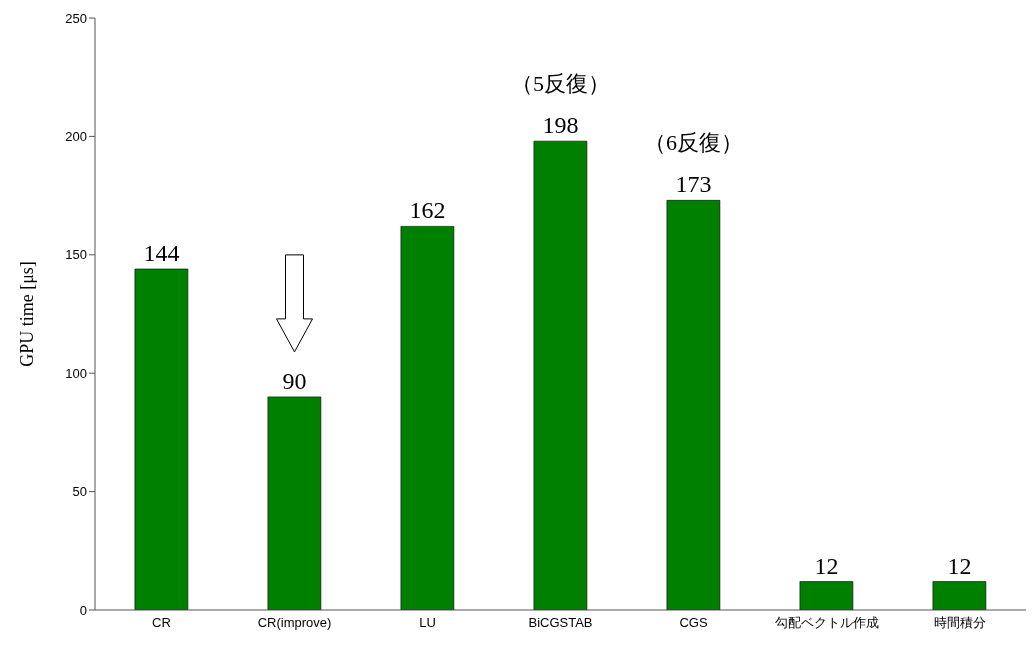  Describe the element at coordinates (294, 623) in the screenshot. I see `x-tick-label: CR(improve)` at that location.